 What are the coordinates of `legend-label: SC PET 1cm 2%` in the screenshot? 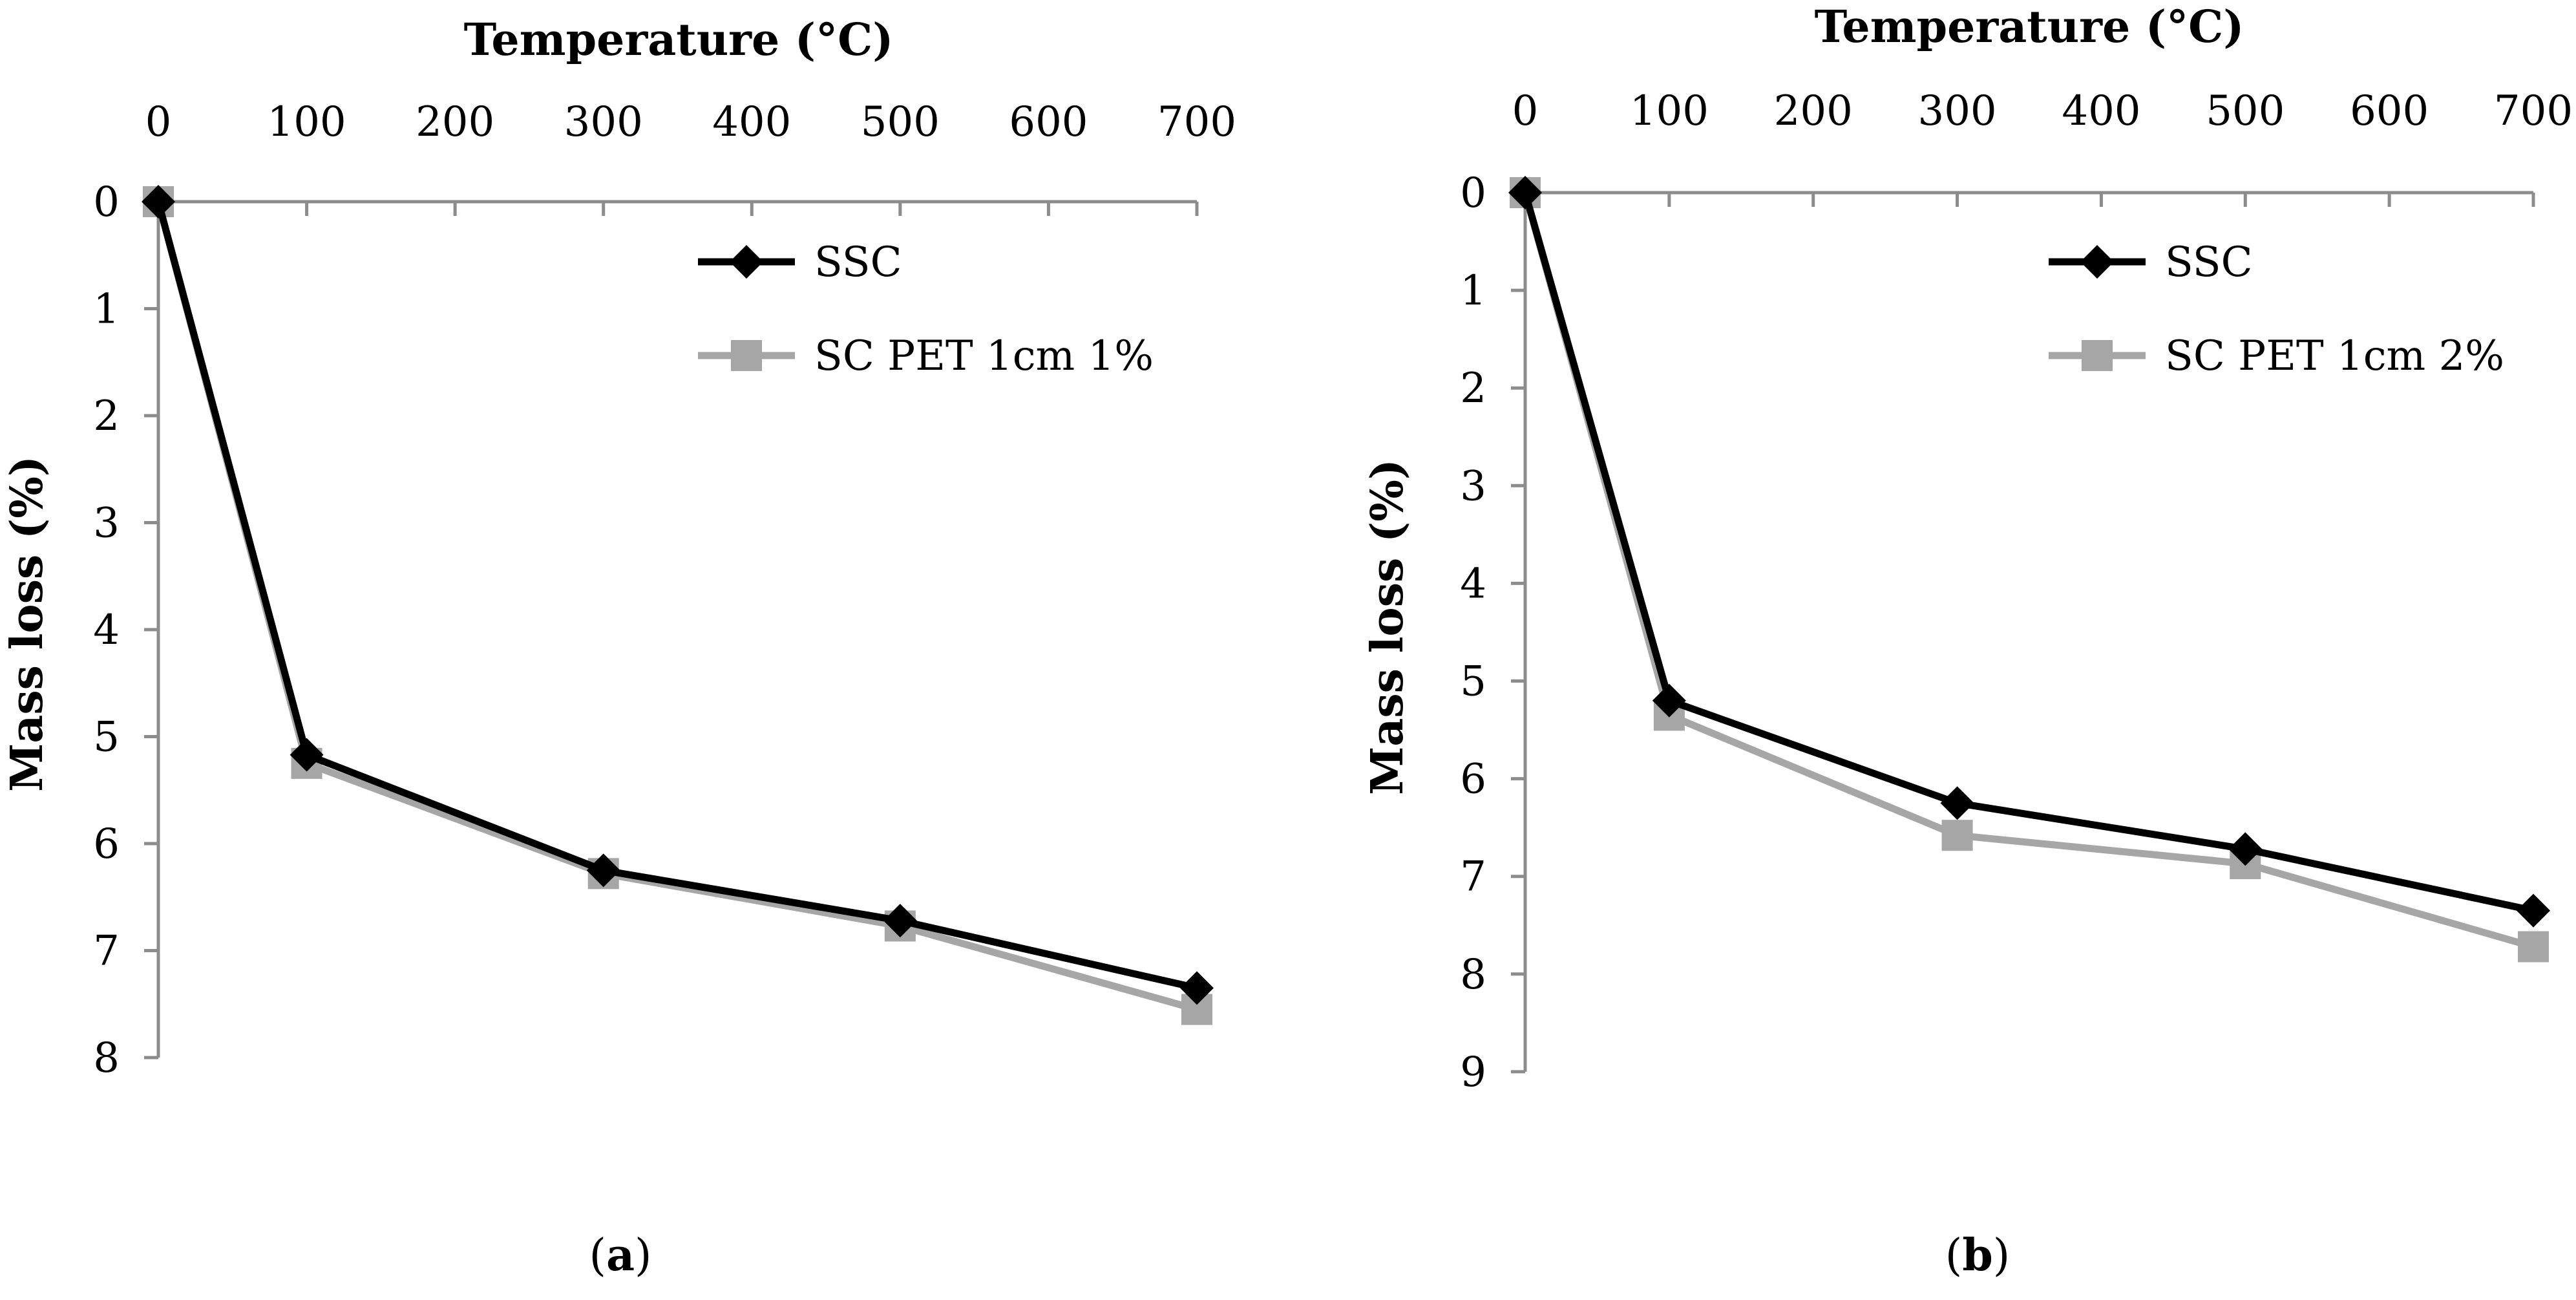 It's located at (2334, 356).